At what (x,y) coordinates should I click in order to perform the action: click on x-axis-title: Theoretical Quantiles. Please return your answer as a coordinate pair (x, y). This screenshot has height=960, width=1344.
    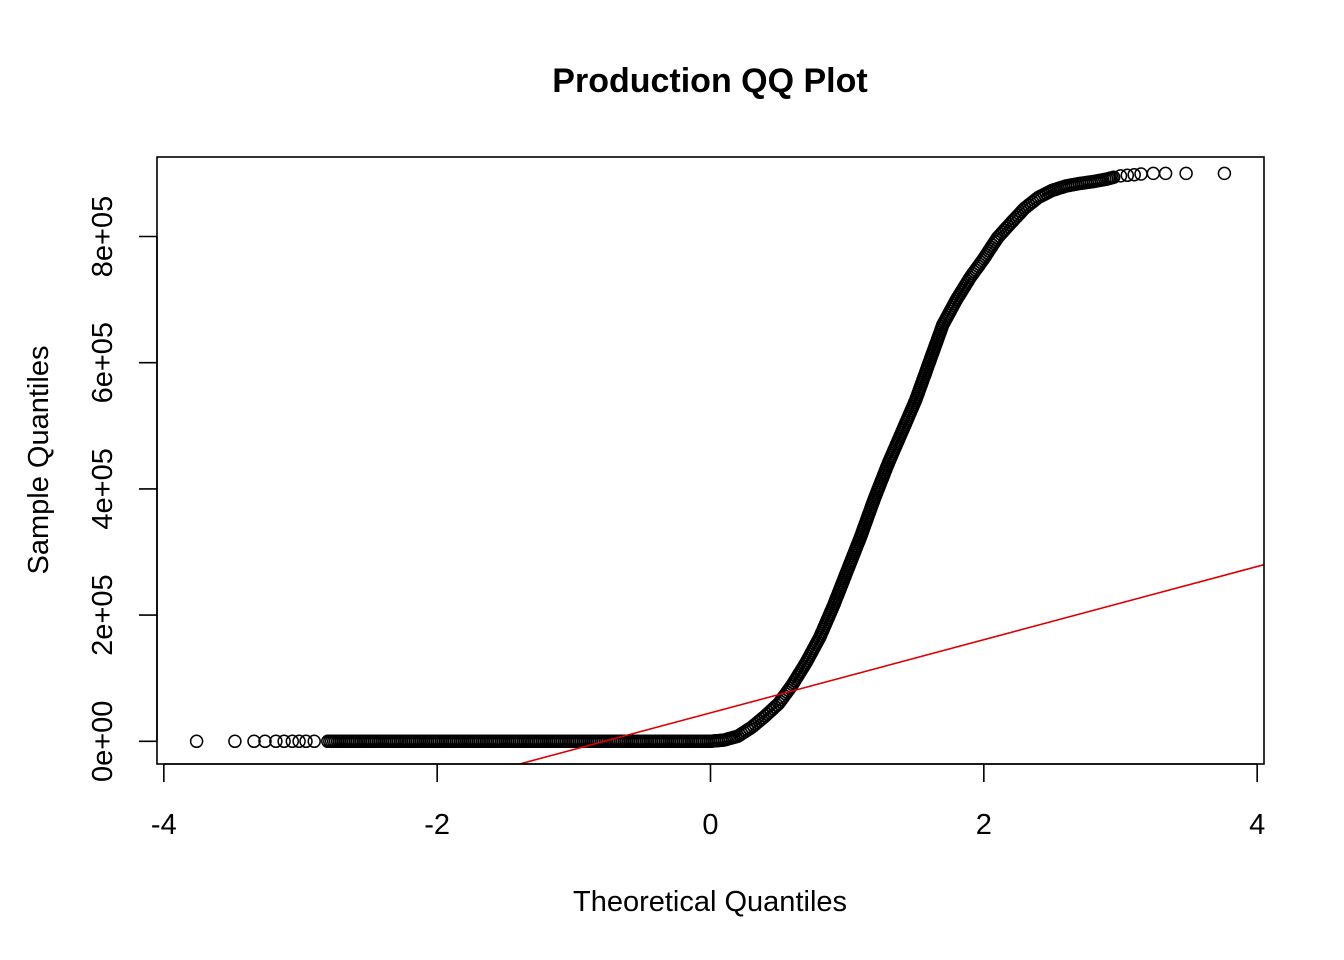
    Looking at the image, I should click on (710, 902).